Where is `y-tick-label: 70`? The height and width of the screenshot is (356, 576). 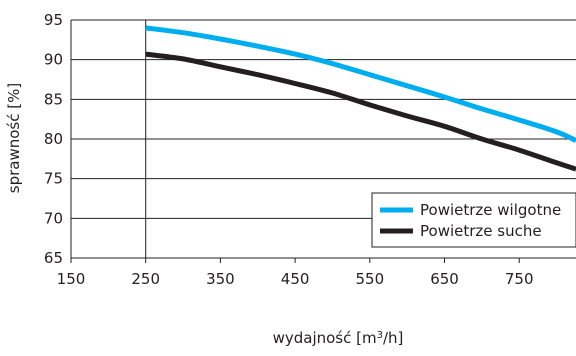 y-tick-label: 70 is located at coordinates (53, 218).